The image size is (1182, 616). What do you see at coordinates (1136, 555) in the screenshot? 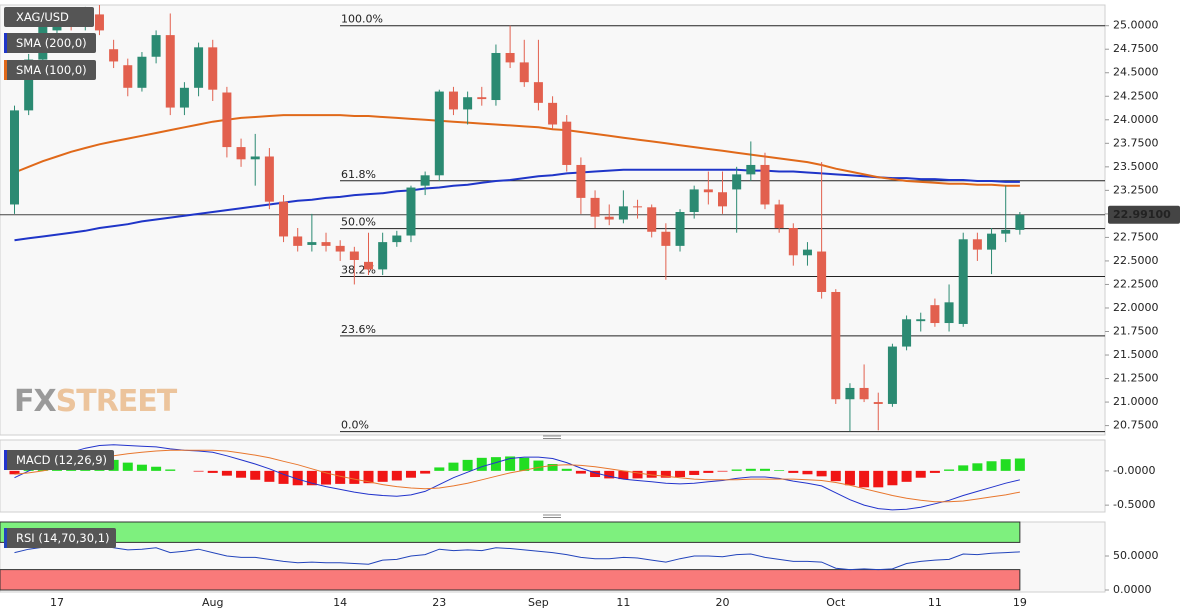
I see `y-tick-label: 50.0000` at bounding box center [1136, 555].